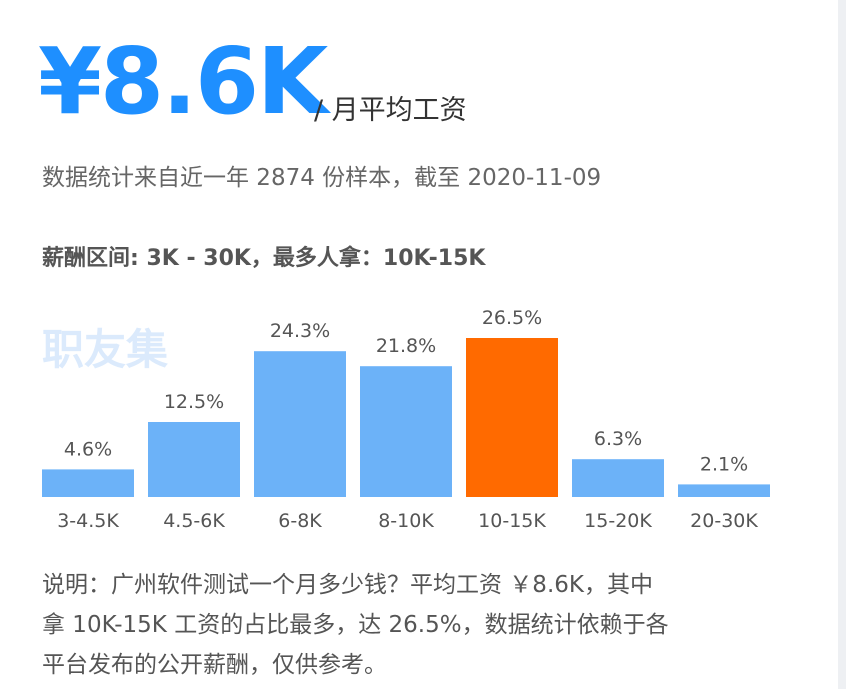  Describe the element at coordinates (390, 110) in the screenshot. I see `average-salary-unit: / 月平均工资` at that location.